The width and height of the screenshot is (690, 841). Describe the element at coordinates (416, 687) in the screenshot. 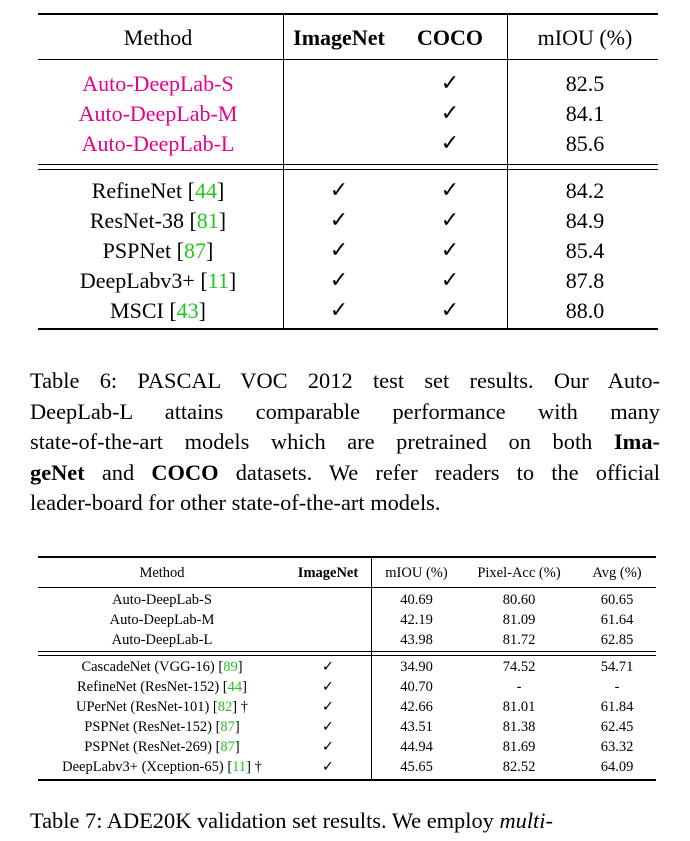

I see `miou-value: 40.70` at that location.